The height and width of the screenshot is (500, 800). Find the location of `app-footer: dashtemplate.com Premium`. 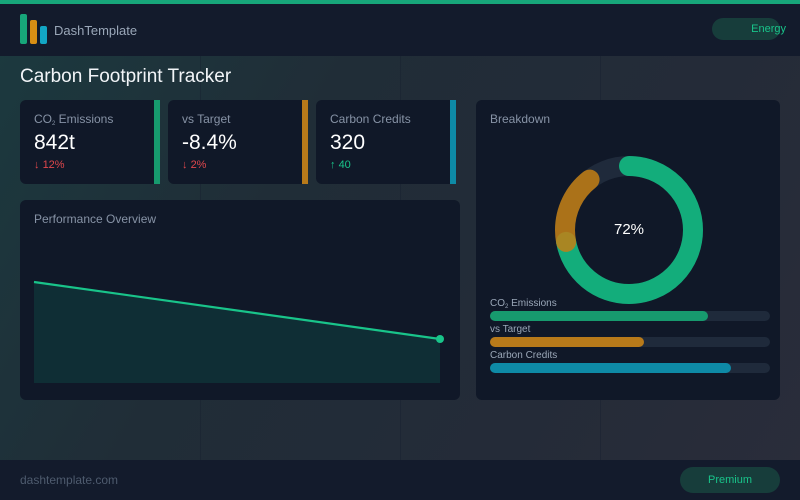

app-footer: dashtemplate.com Premium is located at coordinates (400, 480).